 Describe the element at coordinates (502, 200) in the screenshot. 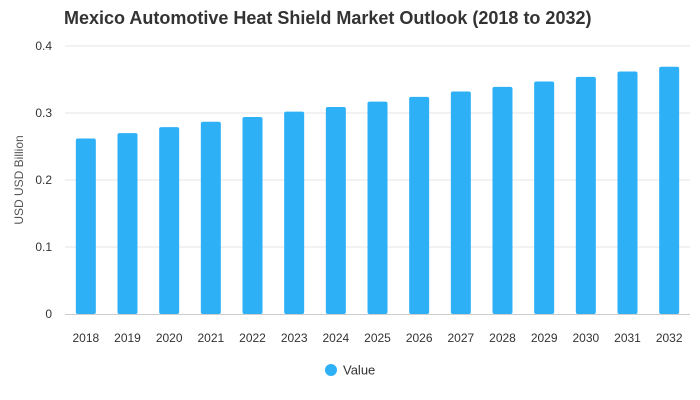

I see `bar-2028` at that location.